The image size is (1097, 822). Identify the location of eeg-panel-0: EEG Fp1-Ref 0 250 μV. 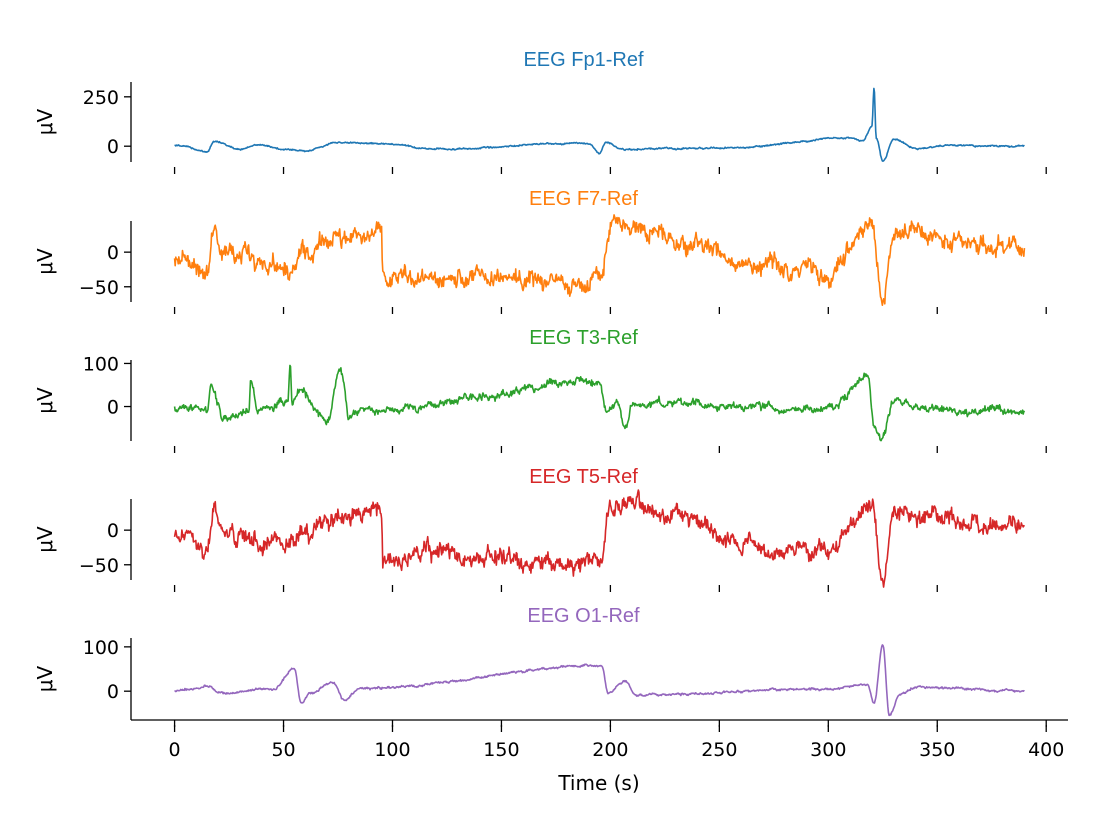
(540, 111).